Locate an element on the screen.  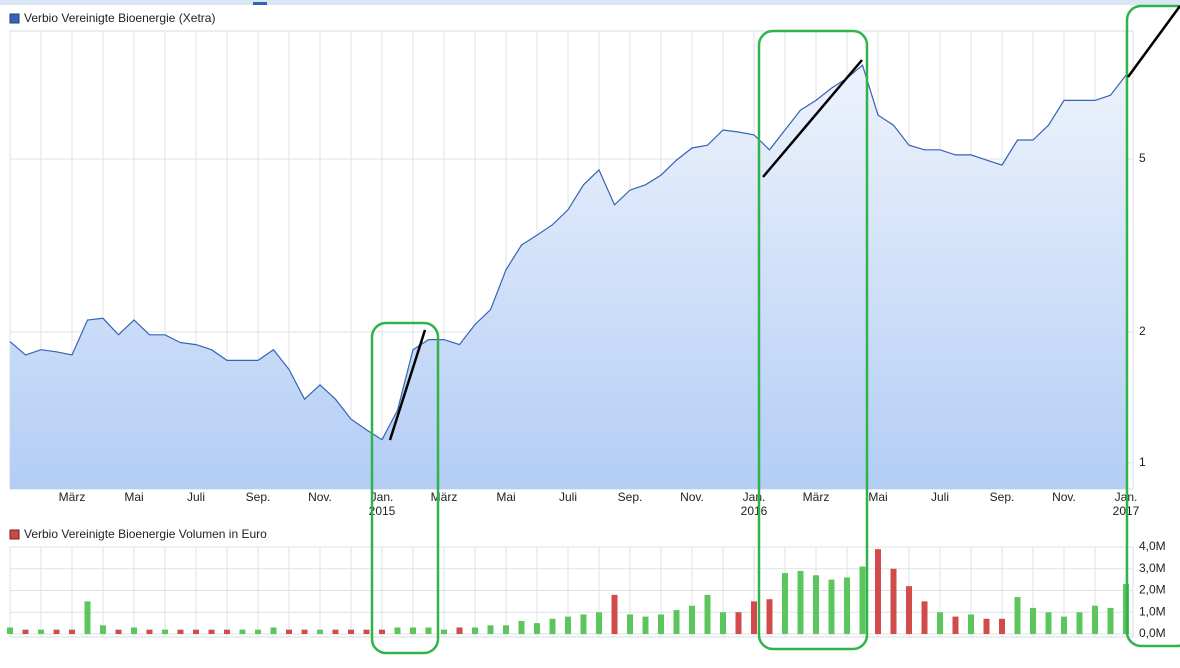
y-tick-label: 0,0M is located at coordinates (1152, 633).